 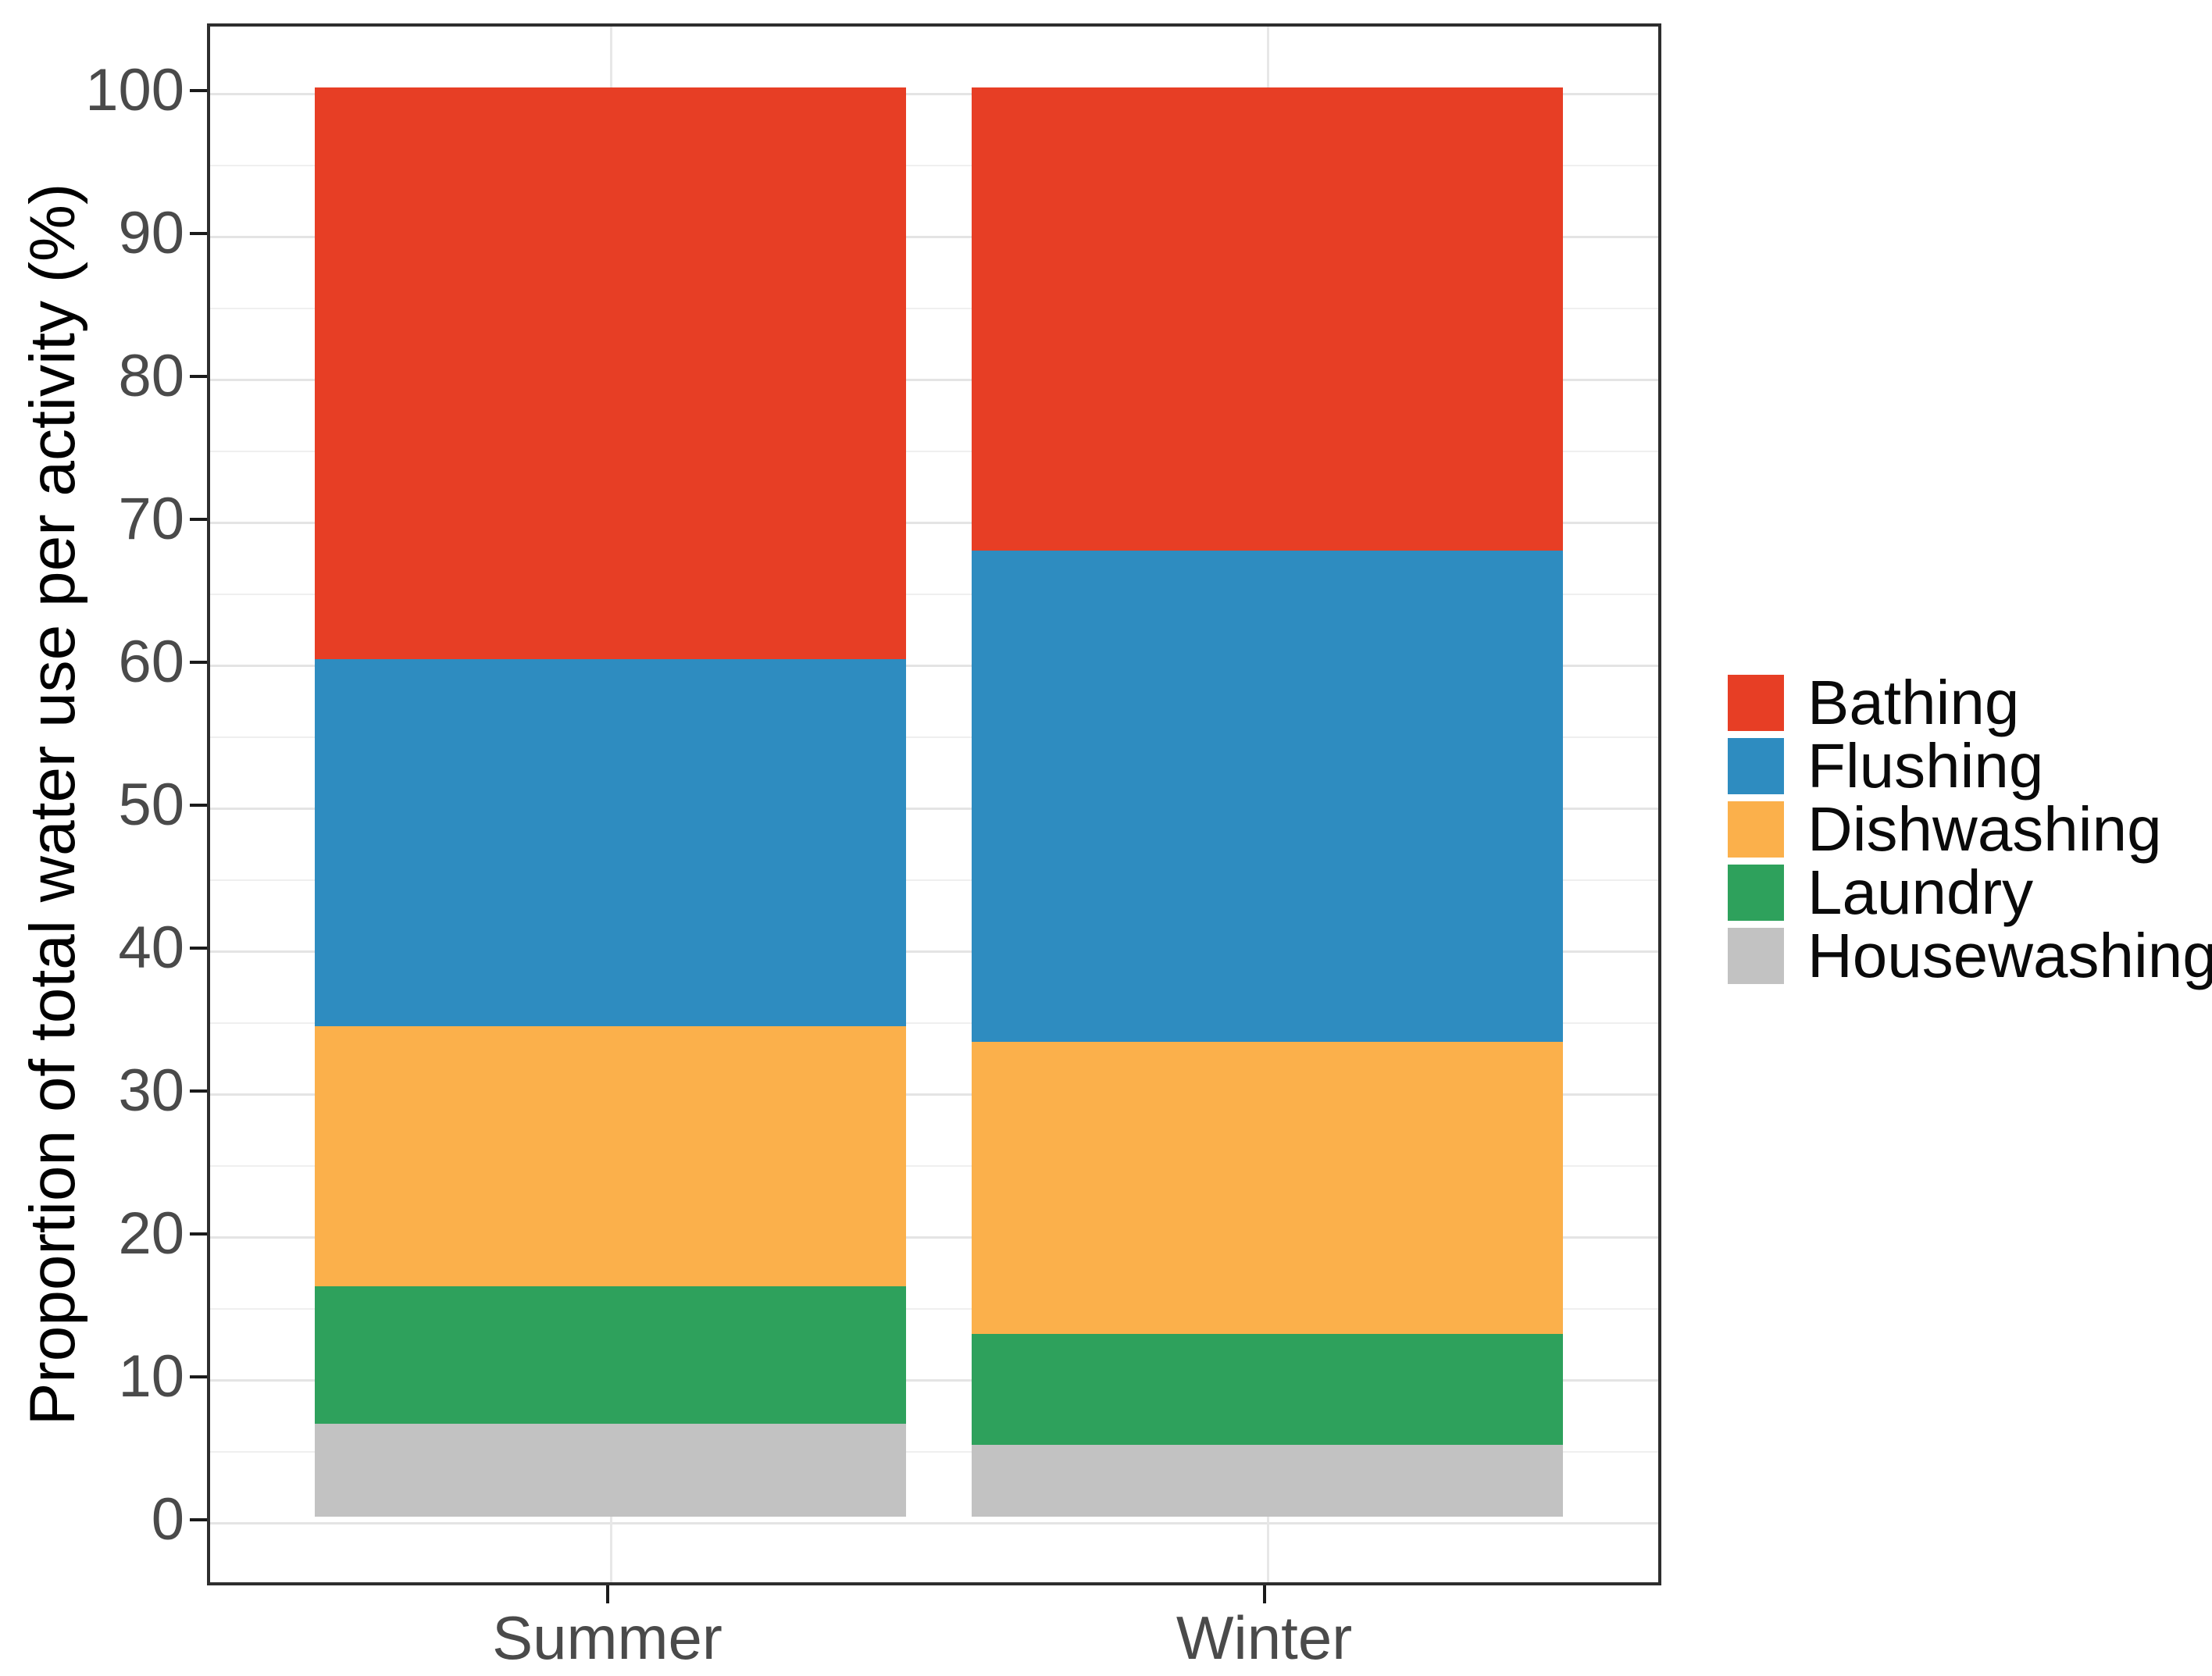 What do you see at coordinates (1267, 1389) in the screenshot?
I see `bar-segment-winter-laundry` at bounding box center [1267, 1389].